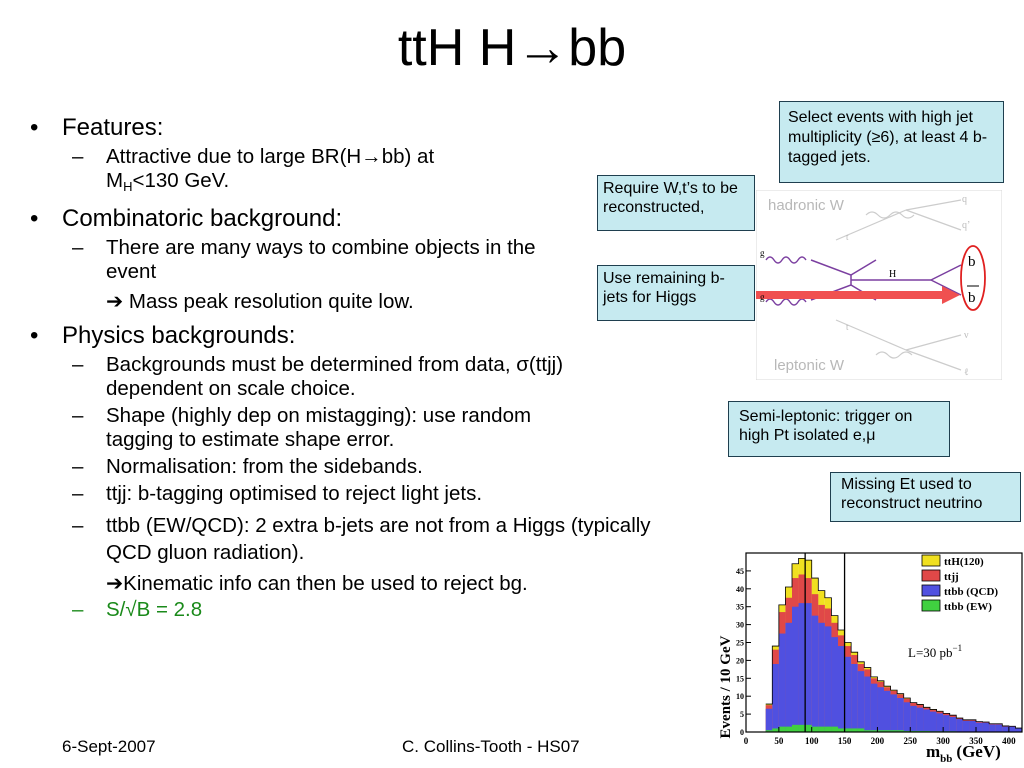 The image size is (1024, 768). Describe the element at coordinates (391, 467) in the screenshot. I see `sub-bullet-normalisation: Normalisation: from the sidebands.` at that location.